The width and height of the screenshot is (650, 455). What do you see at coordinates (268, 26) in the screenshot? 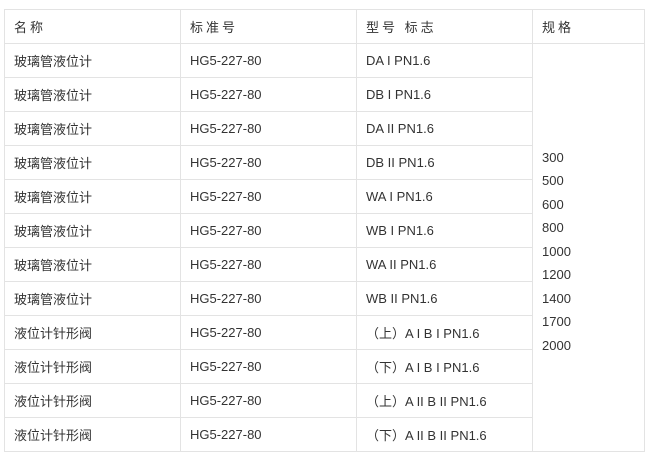
I see `header-standard: 标准号` at bounding box center [268, 26].